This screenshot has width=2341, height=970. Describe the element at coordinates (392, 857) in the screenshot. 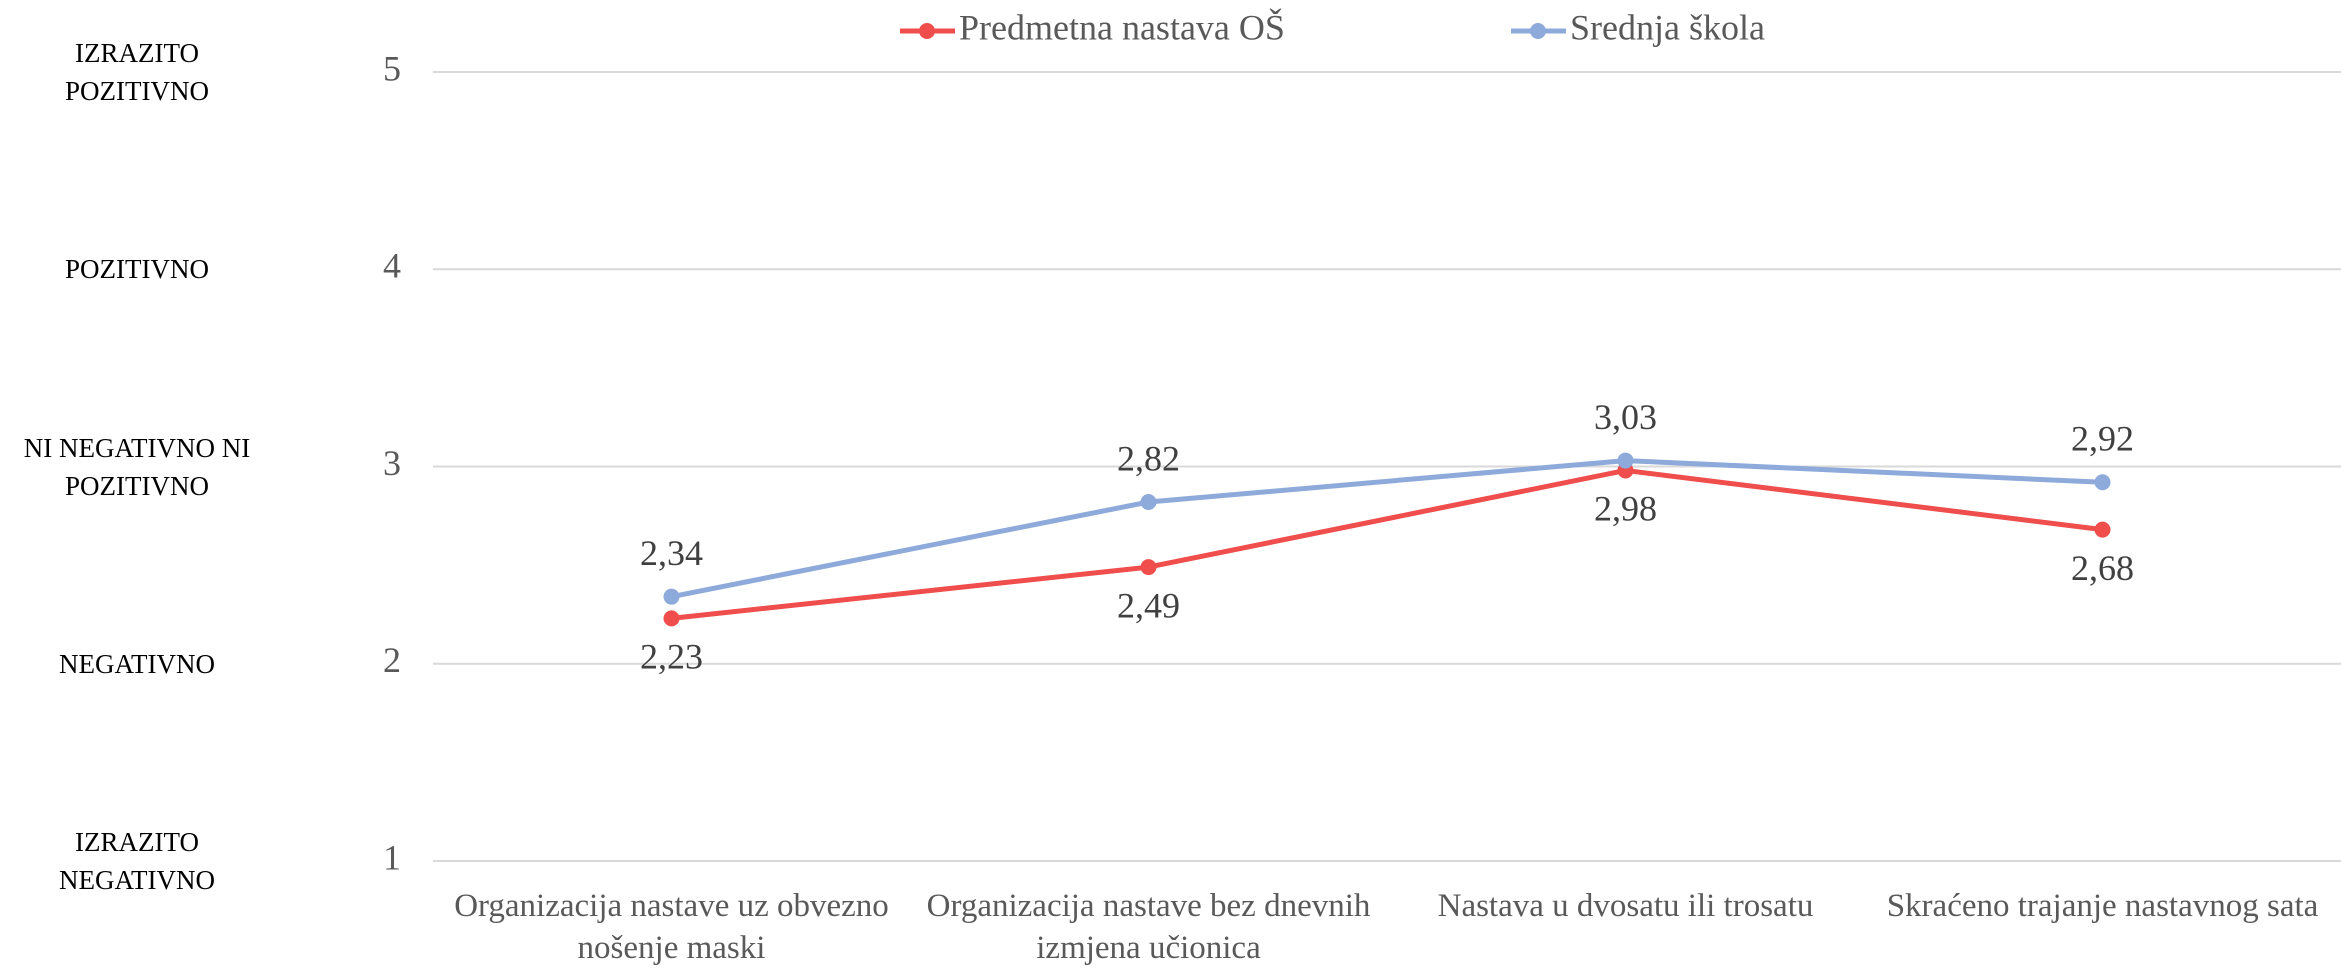

I see `y-tick-label: 1` at that location.